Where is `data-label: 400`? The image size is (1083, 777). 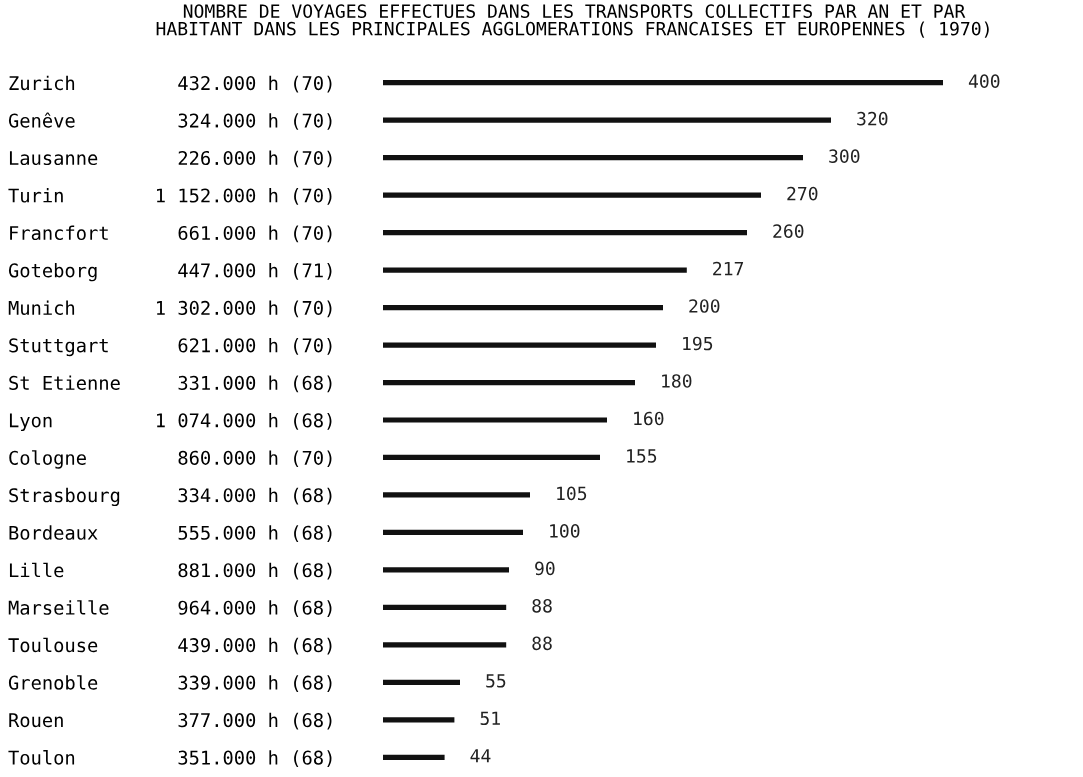
data-label: 400 is located at coordinates (984, 81).